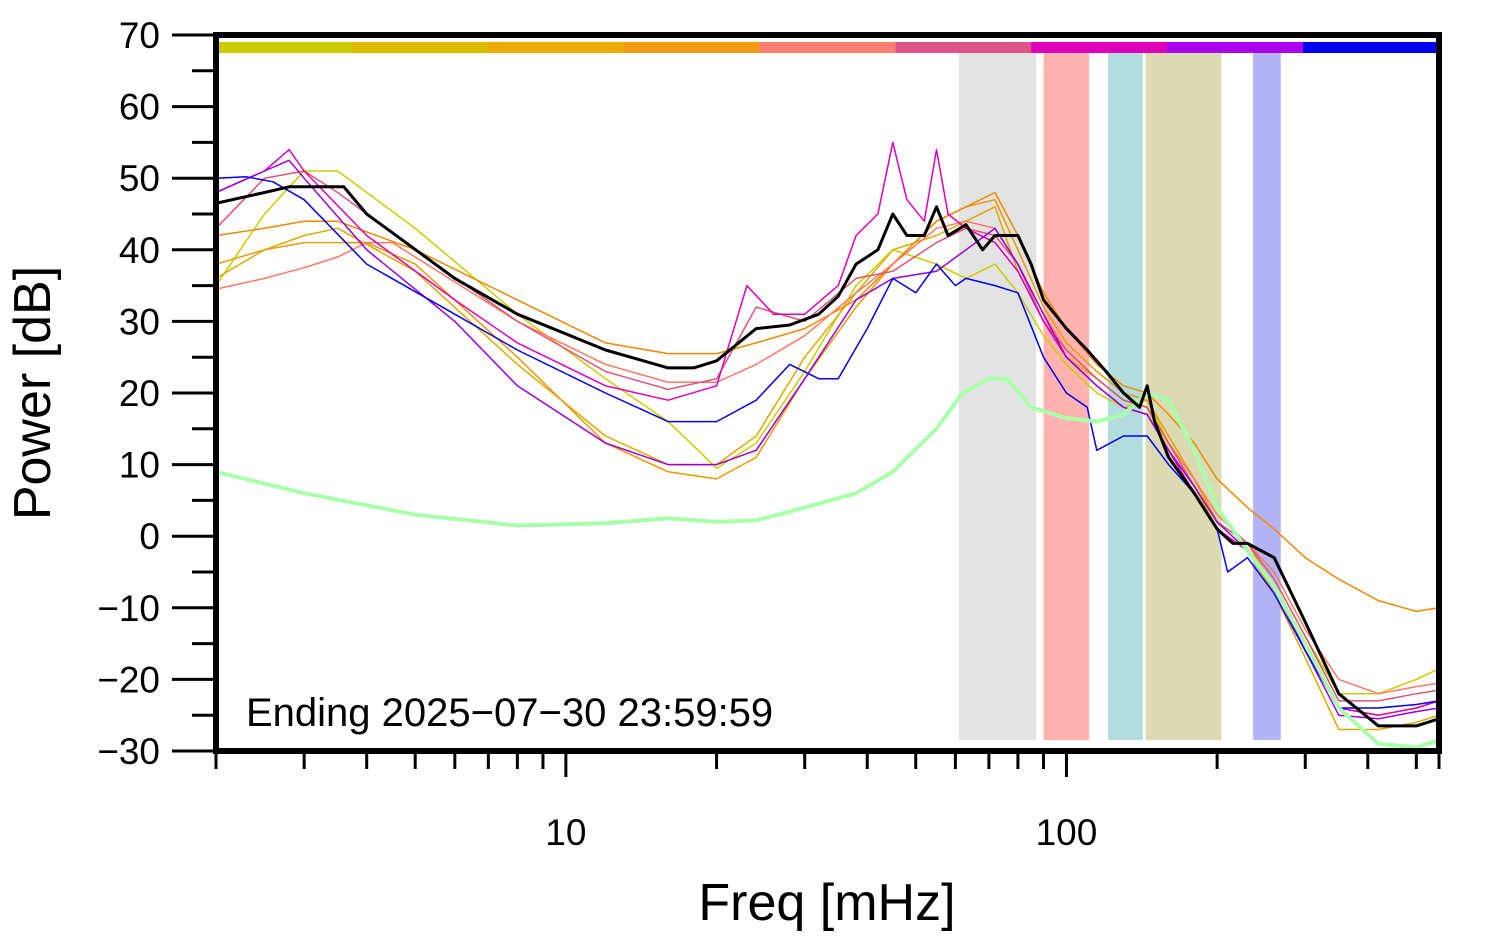  What do you see at coordinates (509, 713) in the screenshot?
I see `ending-annotation: Ending 2025−07−30 23:59:59` at bounding box center [509, 713].